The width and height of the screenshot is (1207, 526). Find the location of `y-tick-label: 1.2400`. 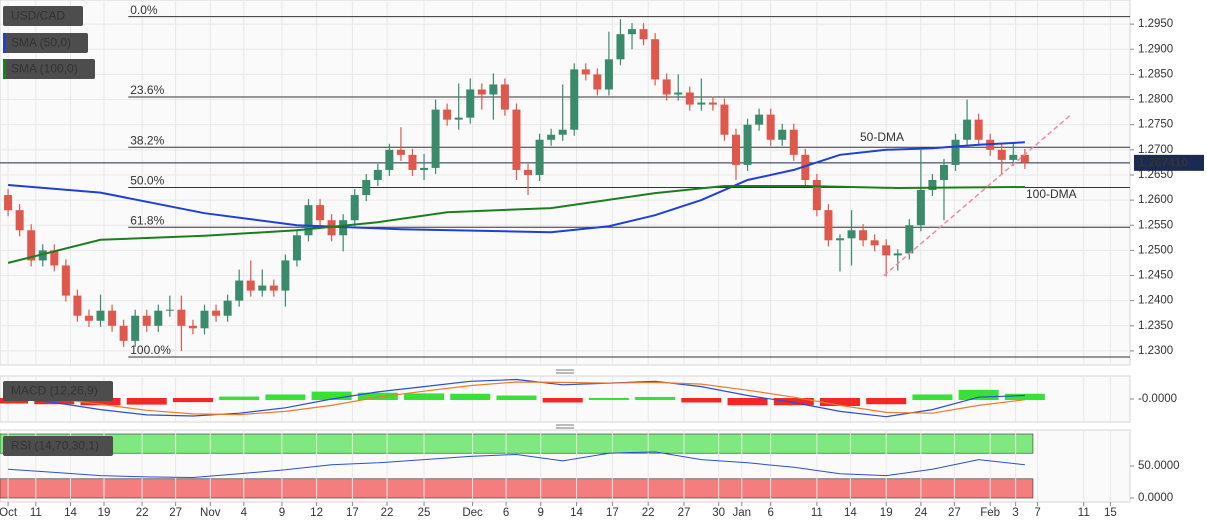

y-tick-label: 1.2400 is located at coordinates (1155, 301).